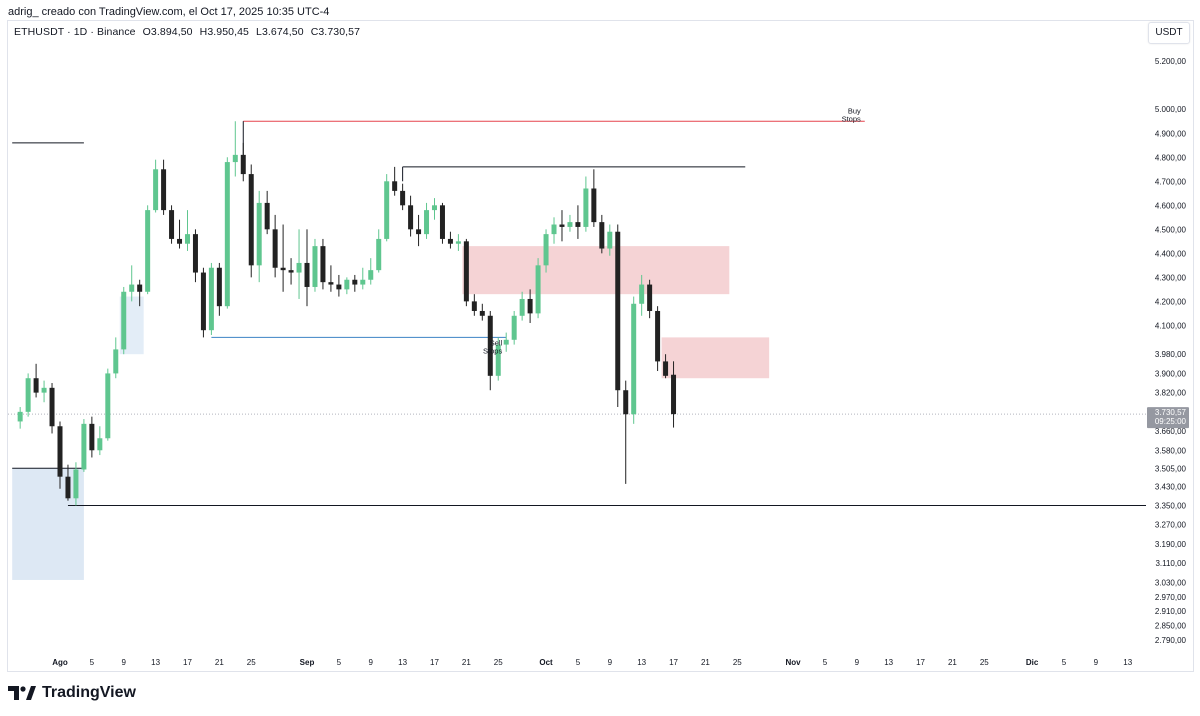 The height and width of the screenshot is (716, 1200). What do you see at coordinates (984, 662) in the screenshot?
I see `x-tick-label: 25` at bounding box center [984, 662].